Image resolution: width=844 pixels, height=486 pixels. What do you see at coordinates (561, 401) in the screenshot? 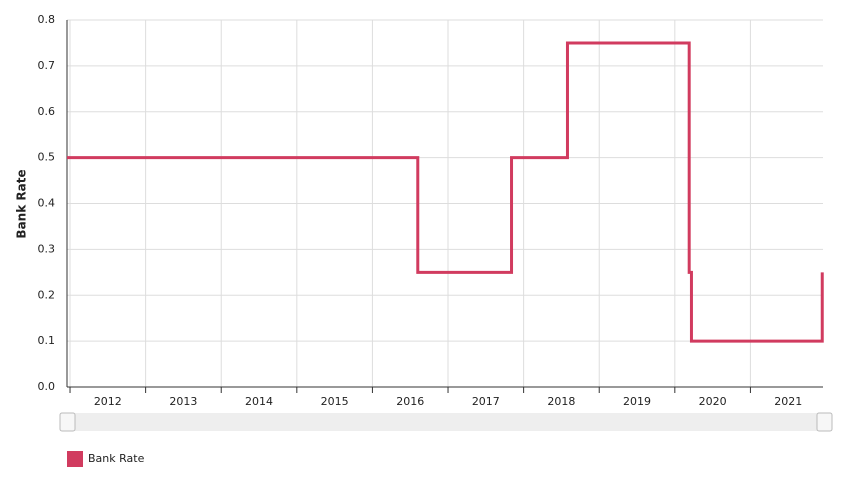
I see `x-tick-label: 2018` at bounding box center [561, 401].